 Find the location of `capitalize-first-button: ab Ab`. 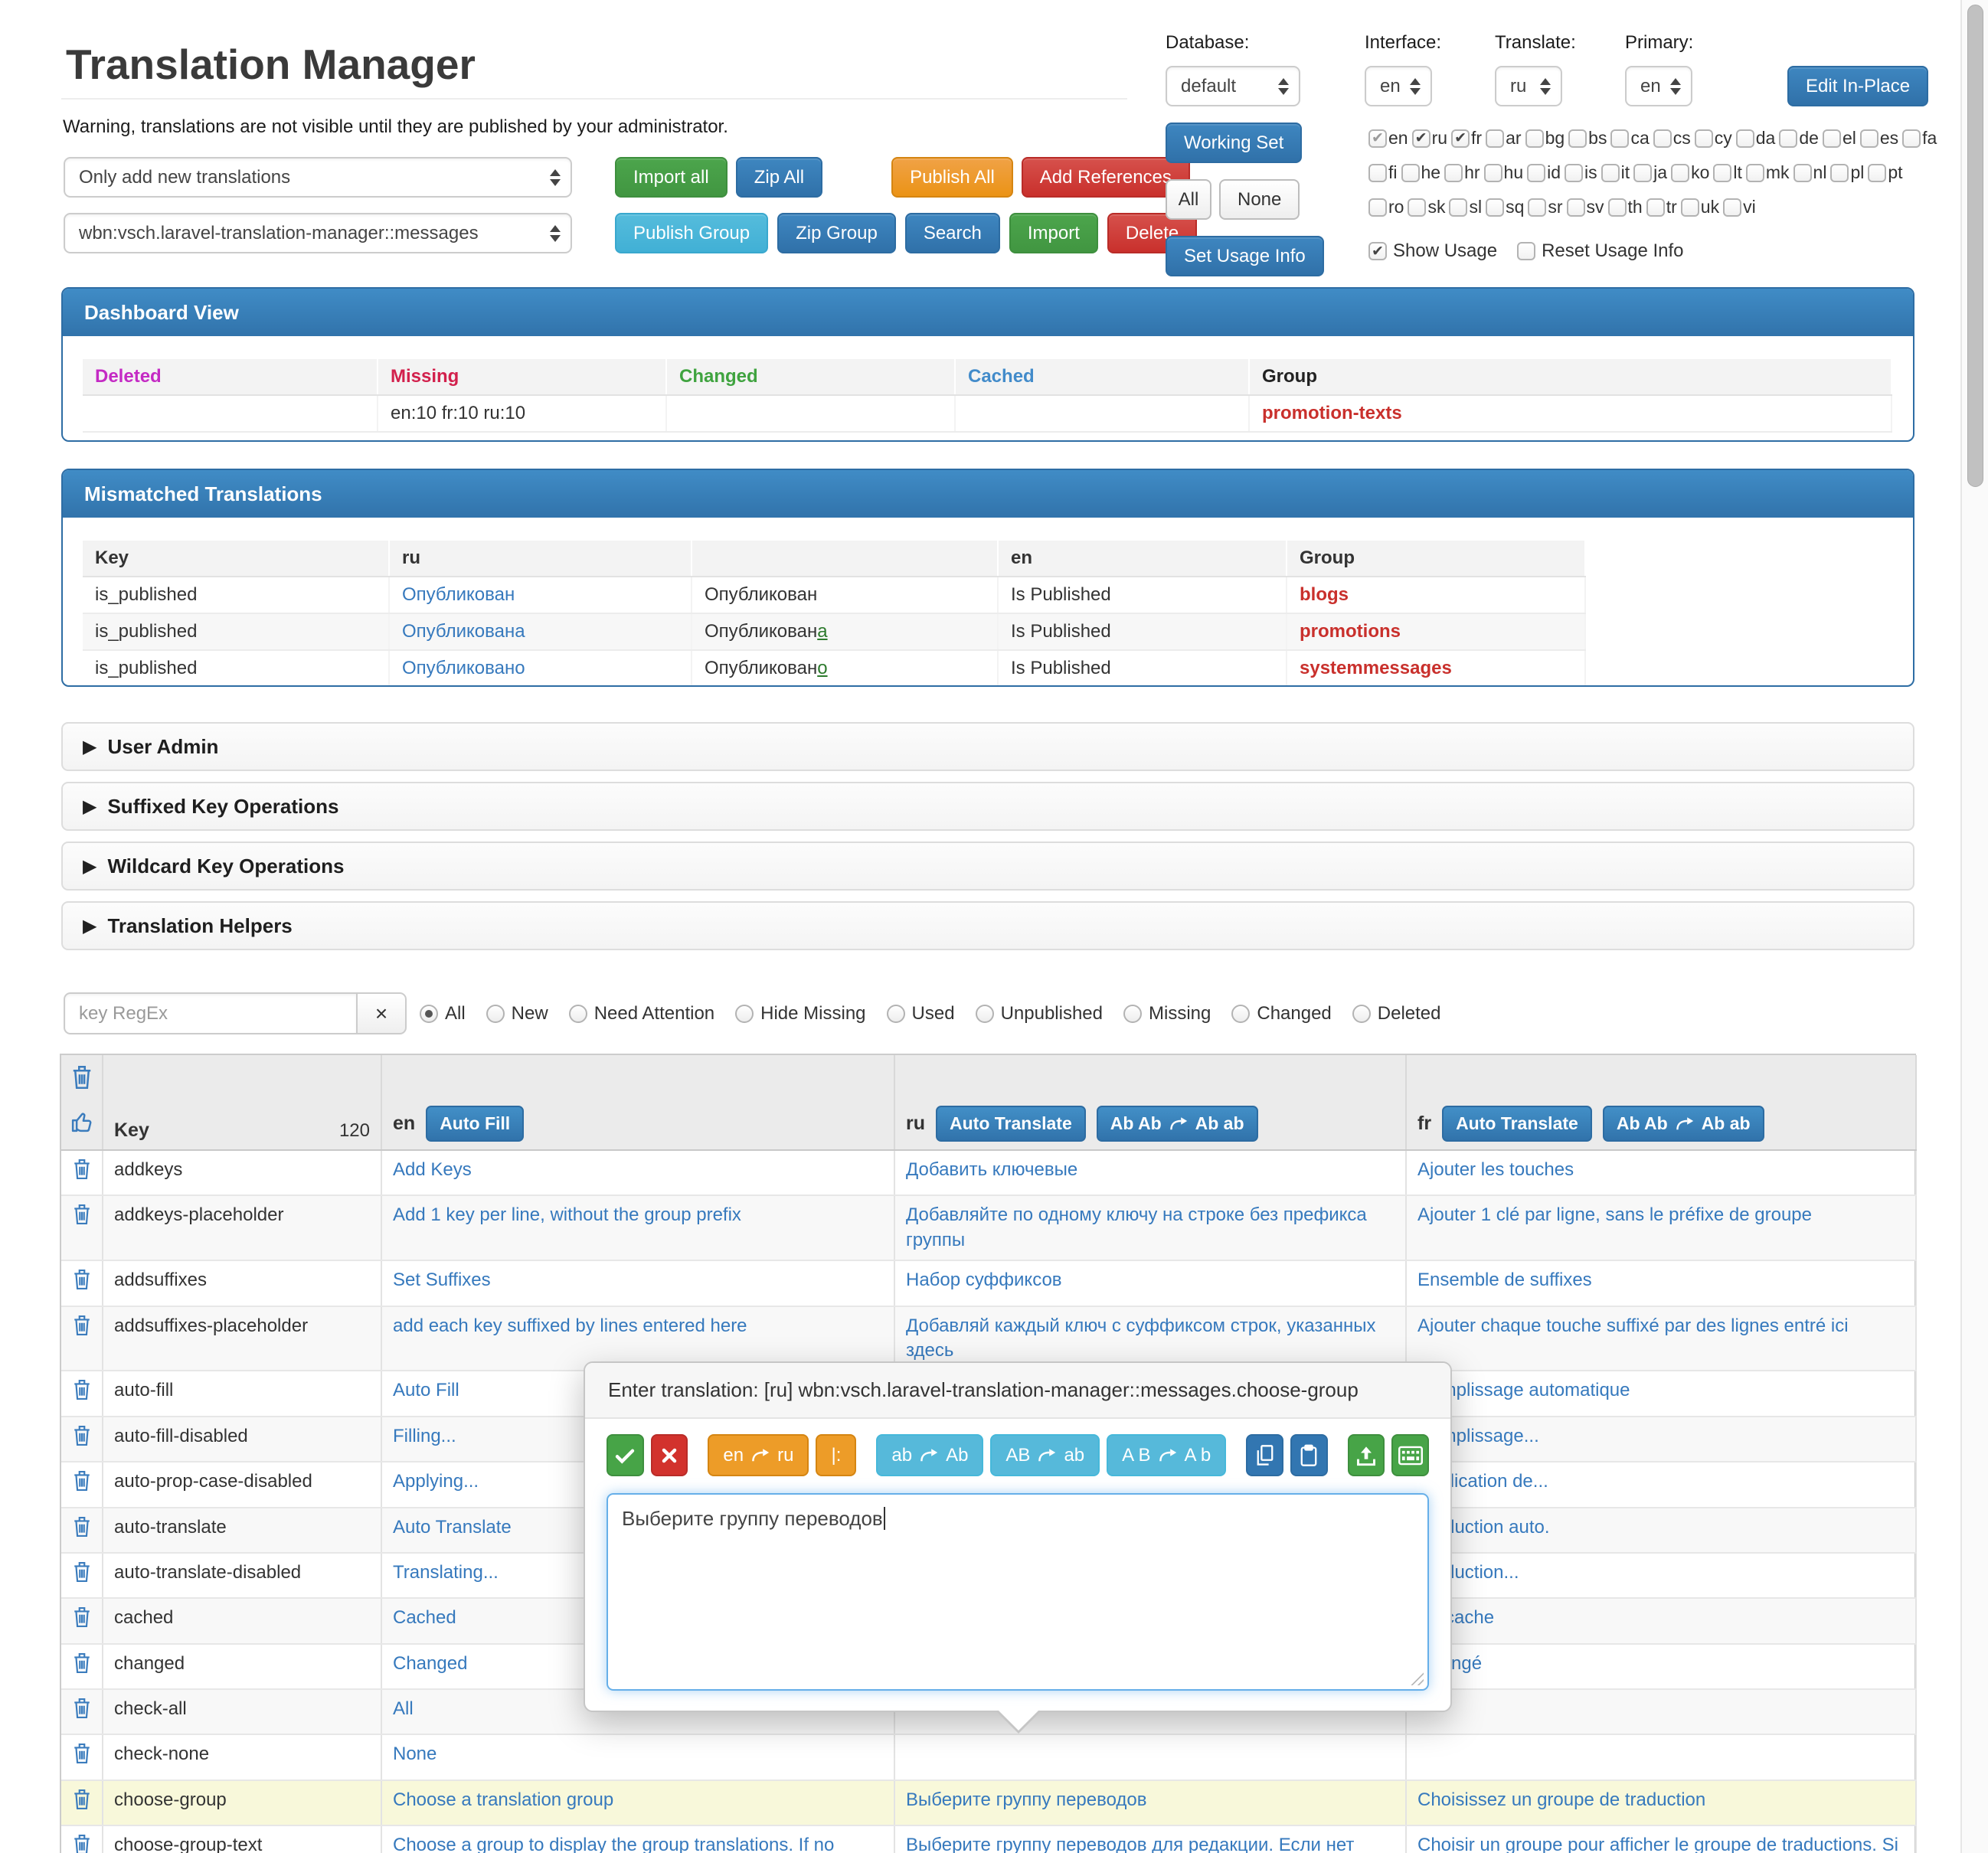

capitalize-first-button: ab Ab is located at coordinates (930, 1455).